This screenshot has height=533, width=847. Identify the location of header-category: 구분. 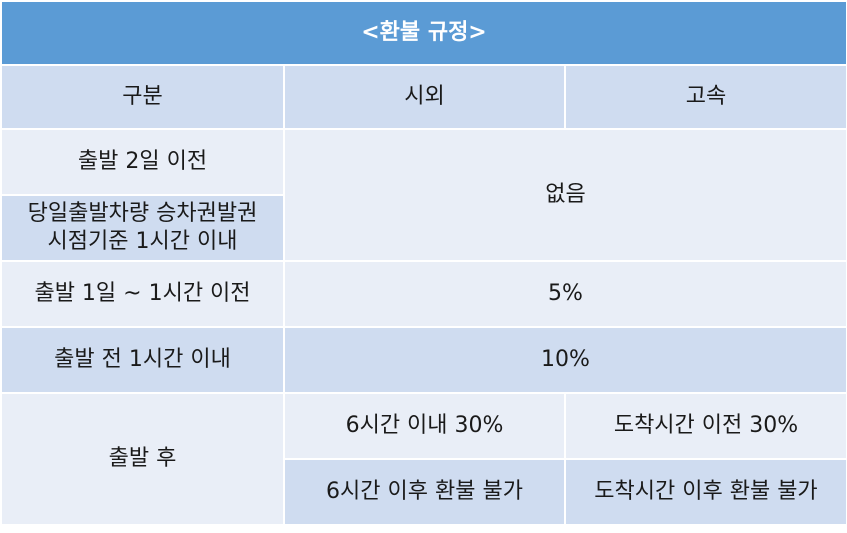
(142, 97).